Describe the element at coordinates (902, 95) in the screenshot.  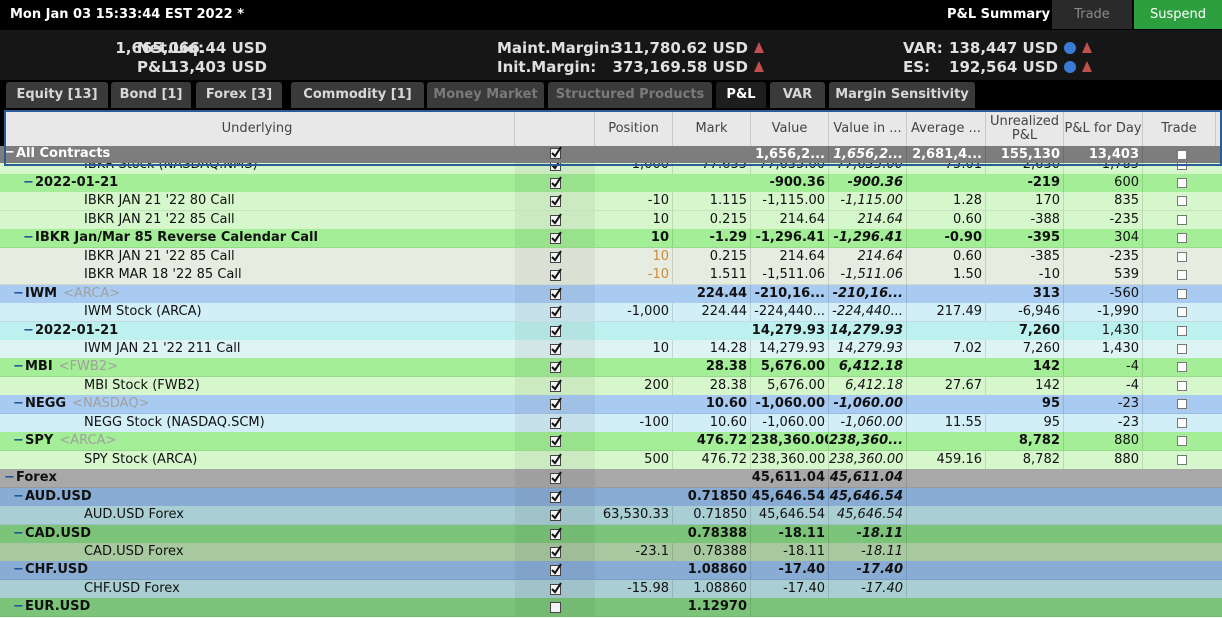
I see `tab: Margin Sensitivity` at that location.